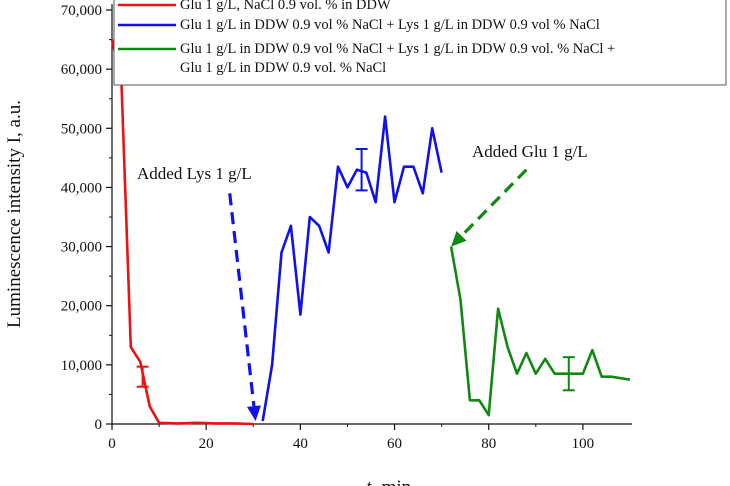 The height and width of the screenshot is (486, 730). Describe the element at coordinates (285, 6) in the screenshot. I see `legend-label-1: Glu 1 g/L, NaCl 0.9 vol. % in DDW` at that location.